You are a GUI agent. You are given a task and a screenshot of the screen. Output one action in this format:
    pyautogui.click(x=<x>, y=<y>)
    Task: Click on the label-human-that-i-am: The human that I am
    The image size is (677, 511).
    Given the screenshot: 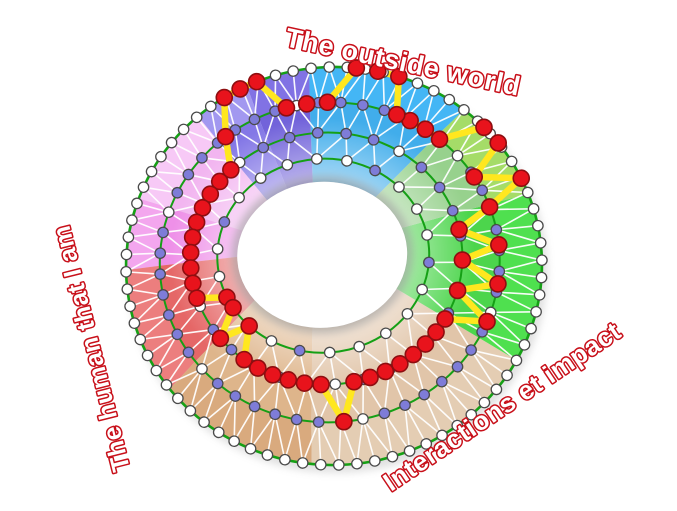 What is the action you would take?
    pyautogui.click(x=92, y=348)
    